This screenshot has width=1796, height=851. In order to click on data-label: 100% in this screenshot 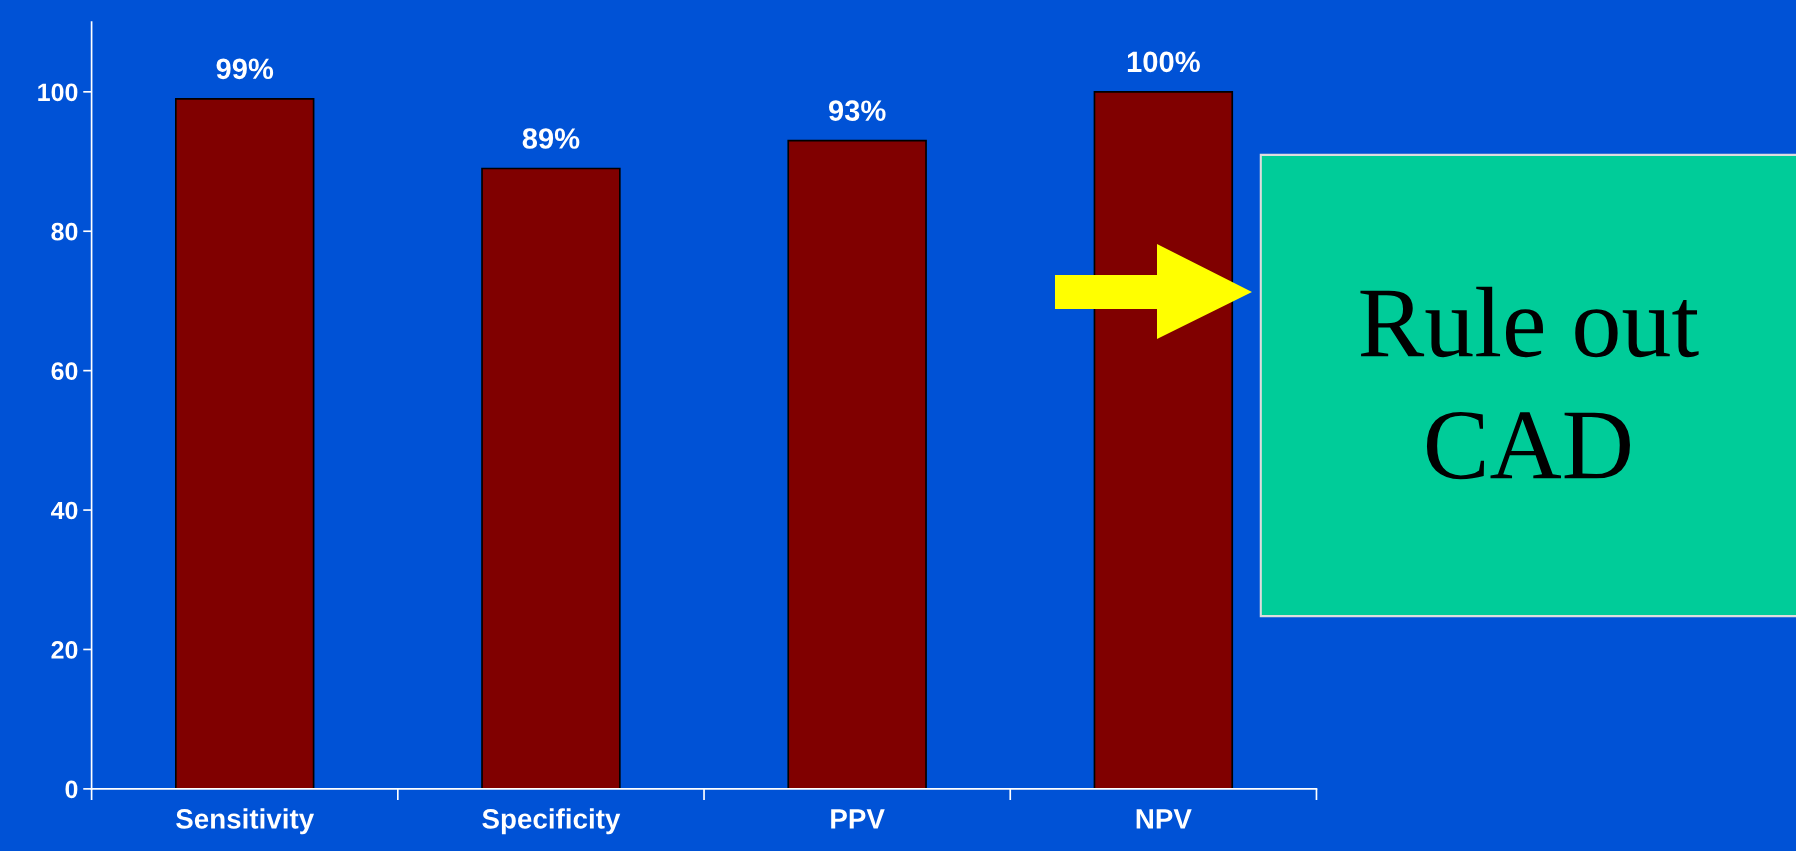, I will do `click(1163, 62)`.